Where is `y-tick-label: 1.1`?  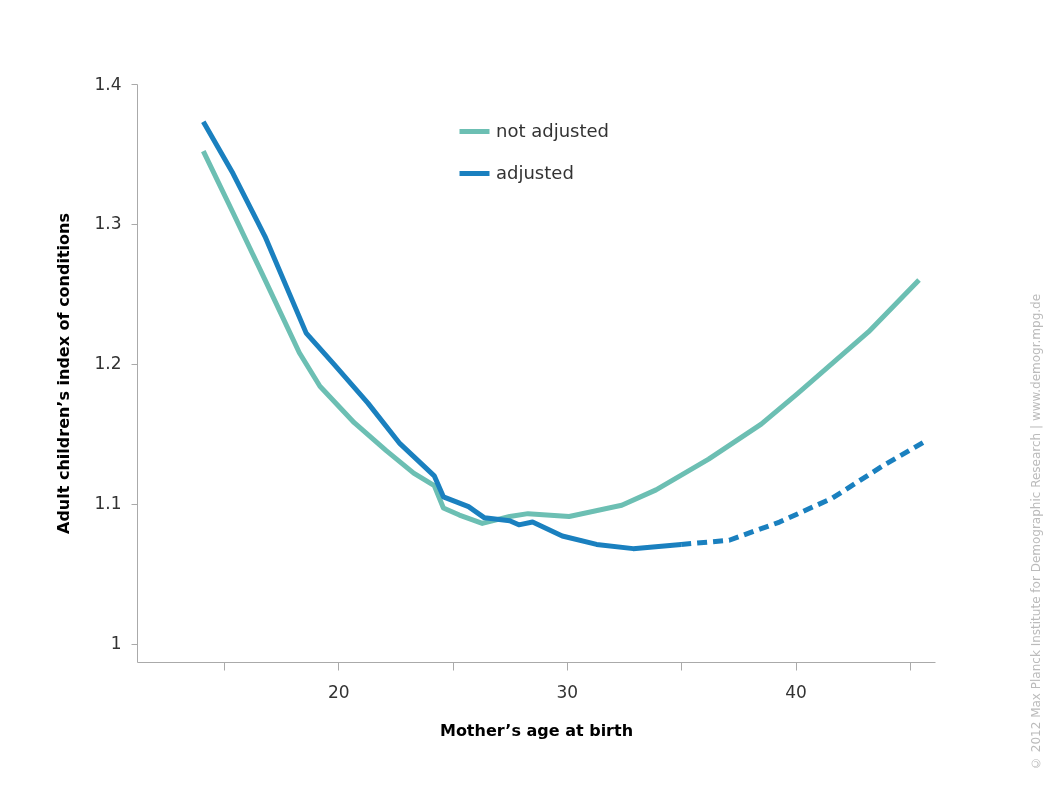 y-tick-label: 1.1 is located at coordinates (108, 503).